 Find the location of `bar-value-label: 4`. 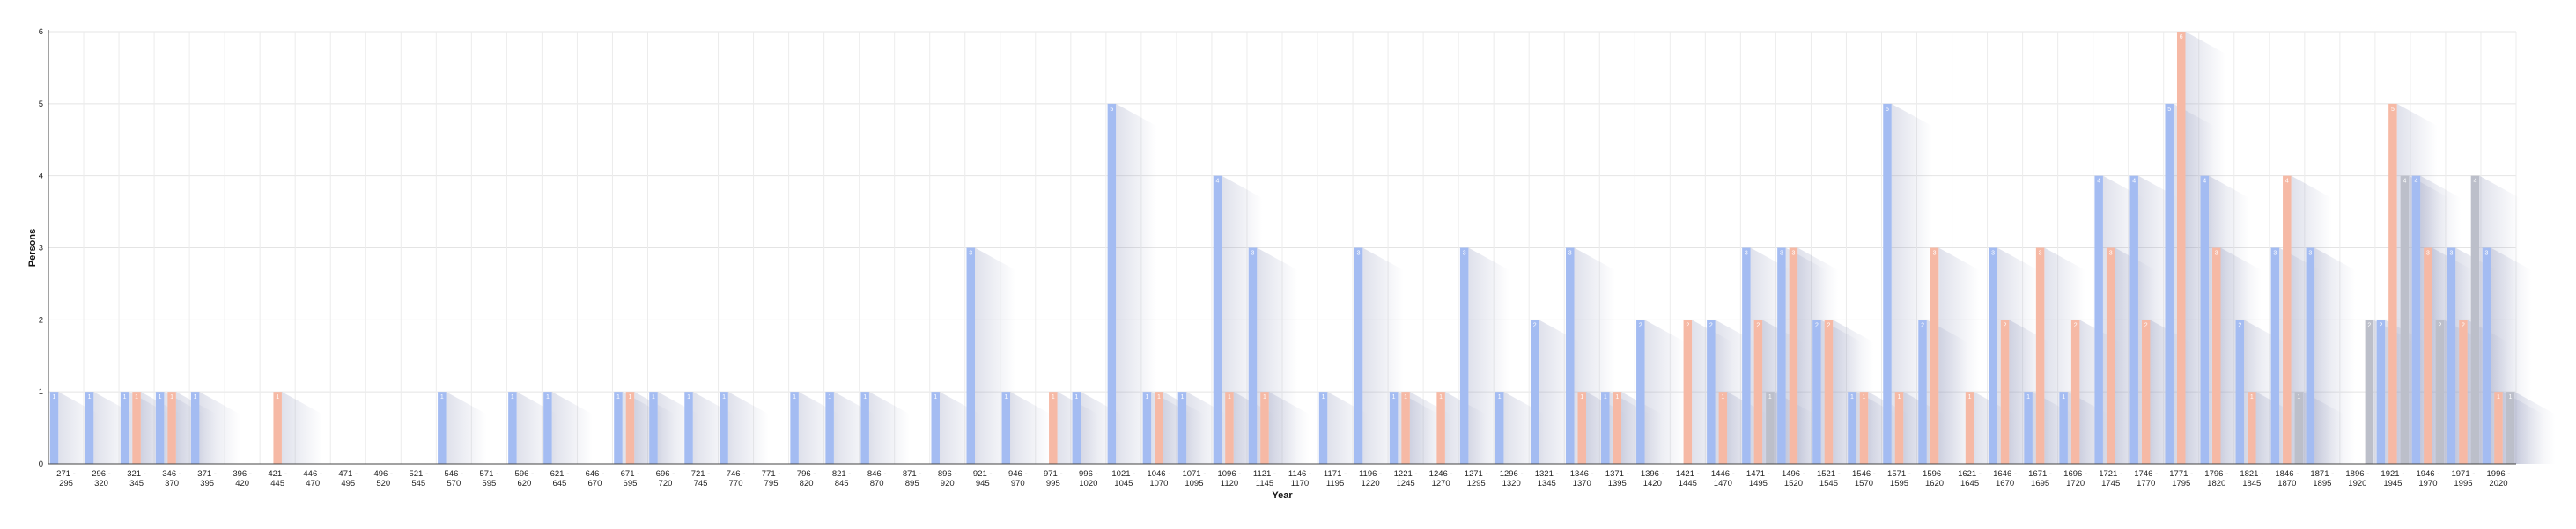

bar-value-label: 4 is located at coordinates (1218, 182).